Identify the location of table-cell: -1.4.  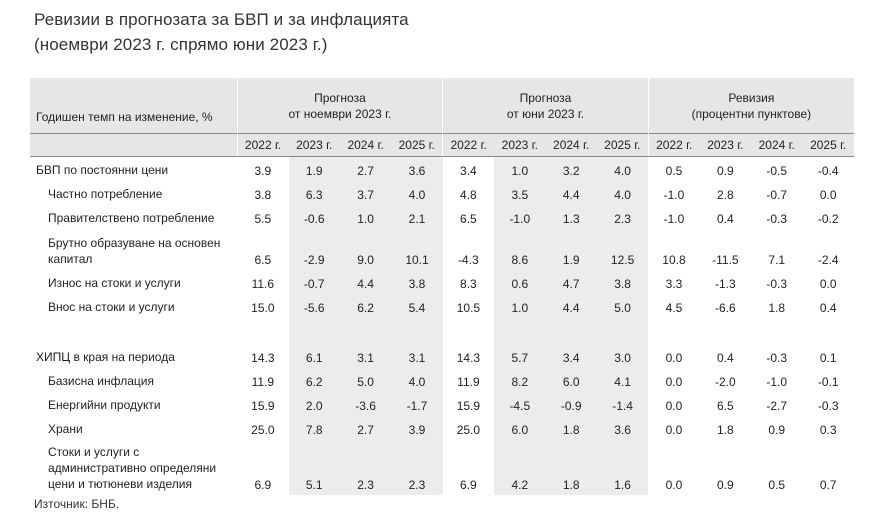
(622, 404).